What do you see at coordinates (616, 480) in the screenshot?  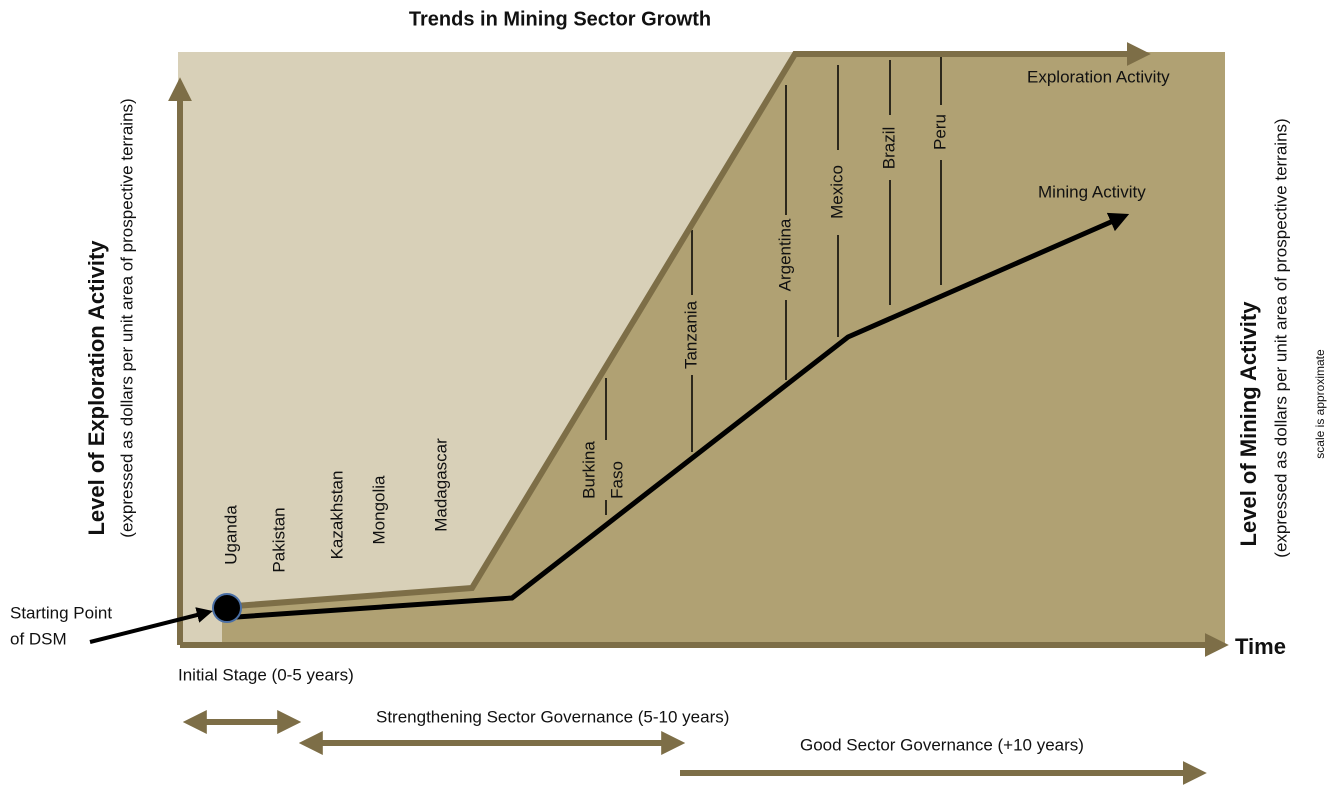 I see `country-label: Faso` at bounding box center [616, 480].